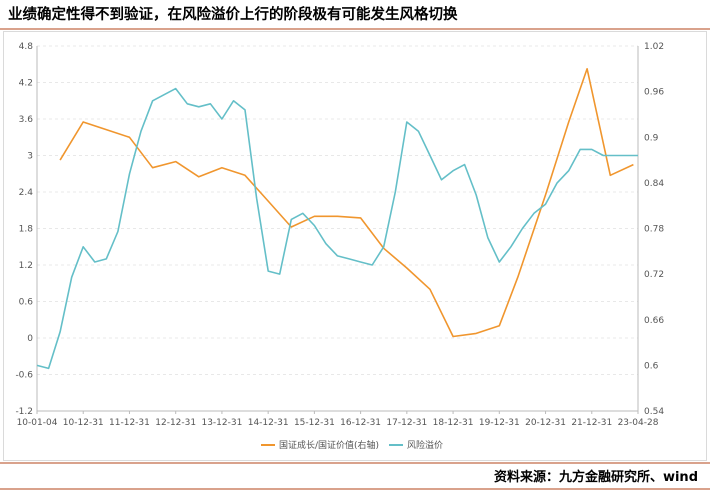  Describe the element at coordinates (221, 423) in the screenshot. I see `x-tick-label: 13-12-31` at that location.